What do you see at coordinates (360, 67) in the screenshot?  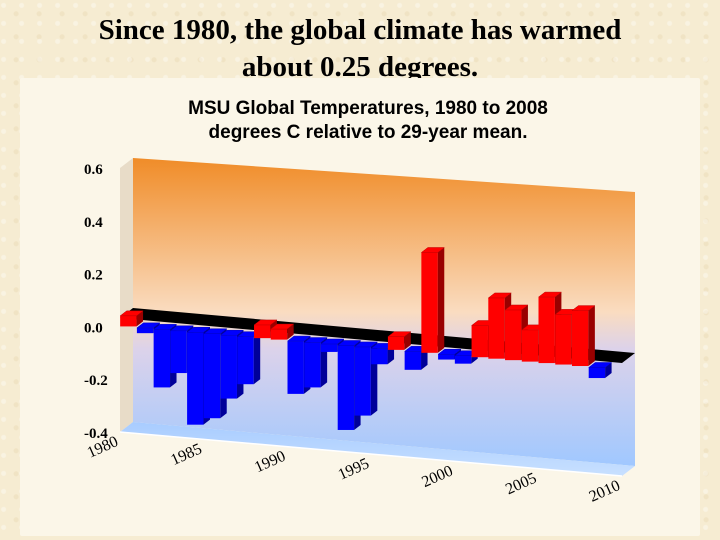 I see `slide-title-line-2: about 0.25 degrees.` at bounding box center [360, 67].